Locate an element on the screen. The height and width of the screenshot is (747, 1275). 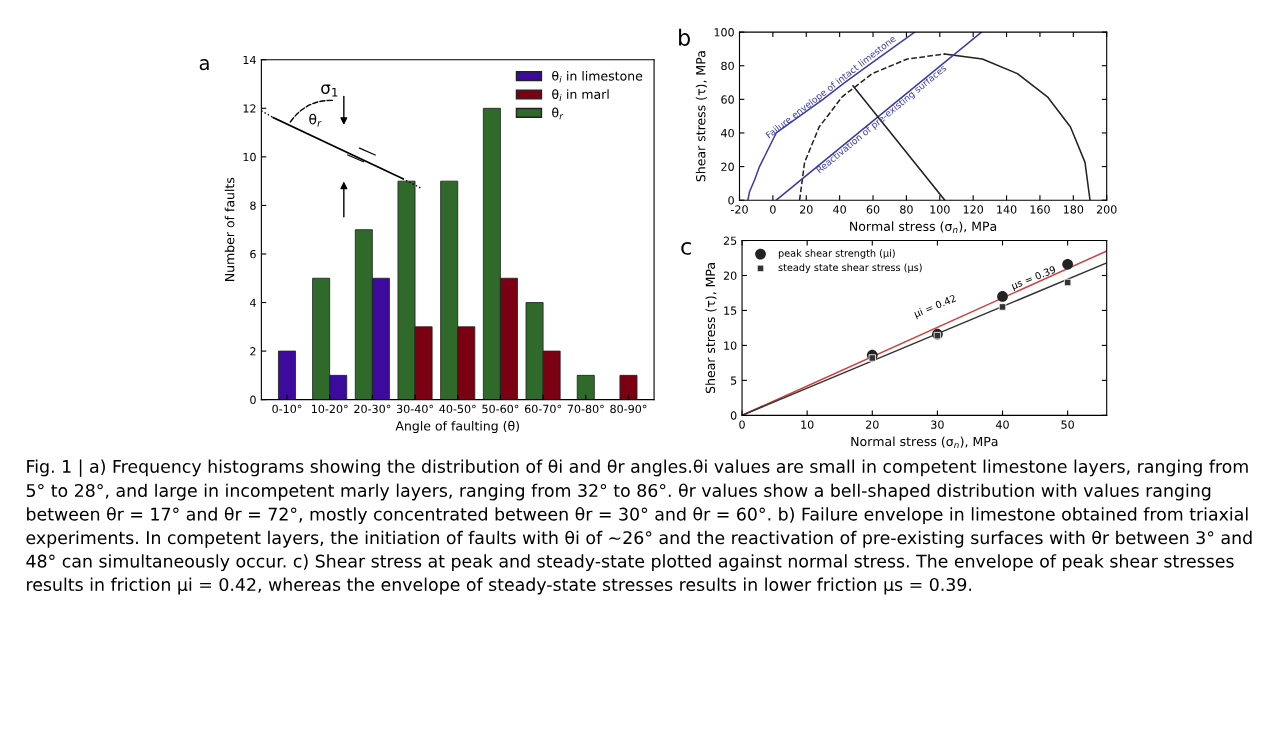
y-tick-label: 8 is located at coordinates (253, 205).